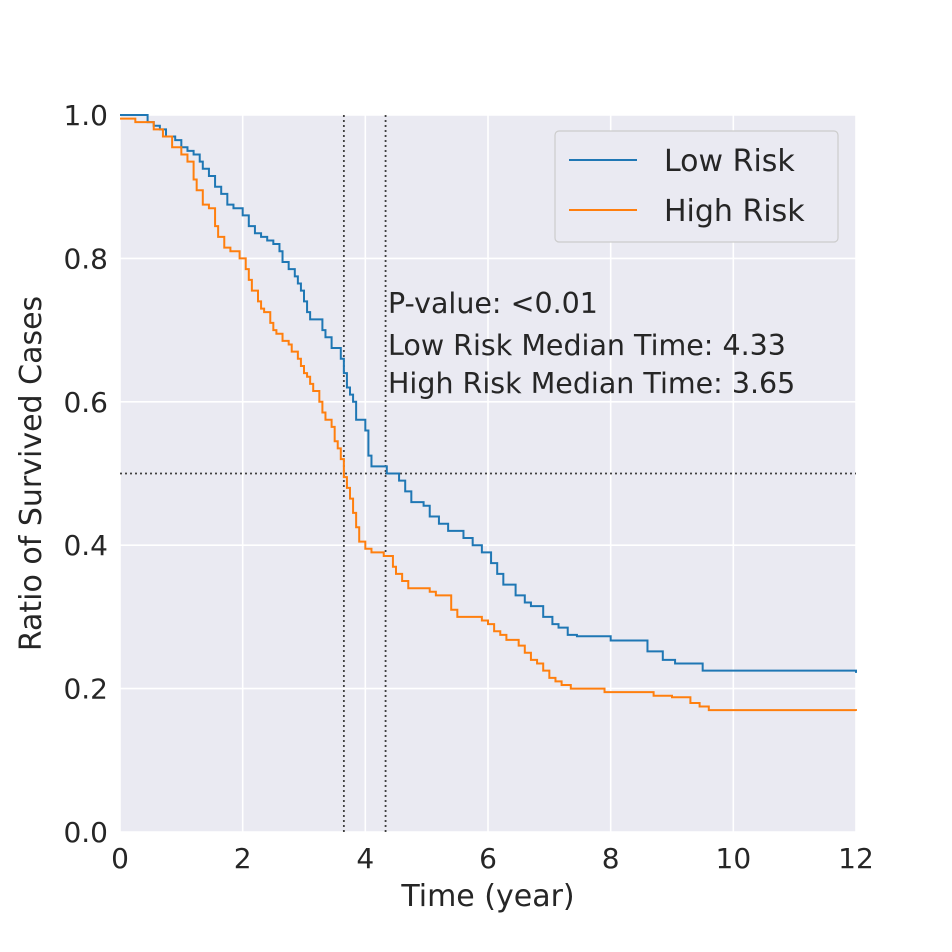 Image resolution: width=952 pixels, height=952 pixels. I want to click on x-tick-label: 2, so click(243, 858).